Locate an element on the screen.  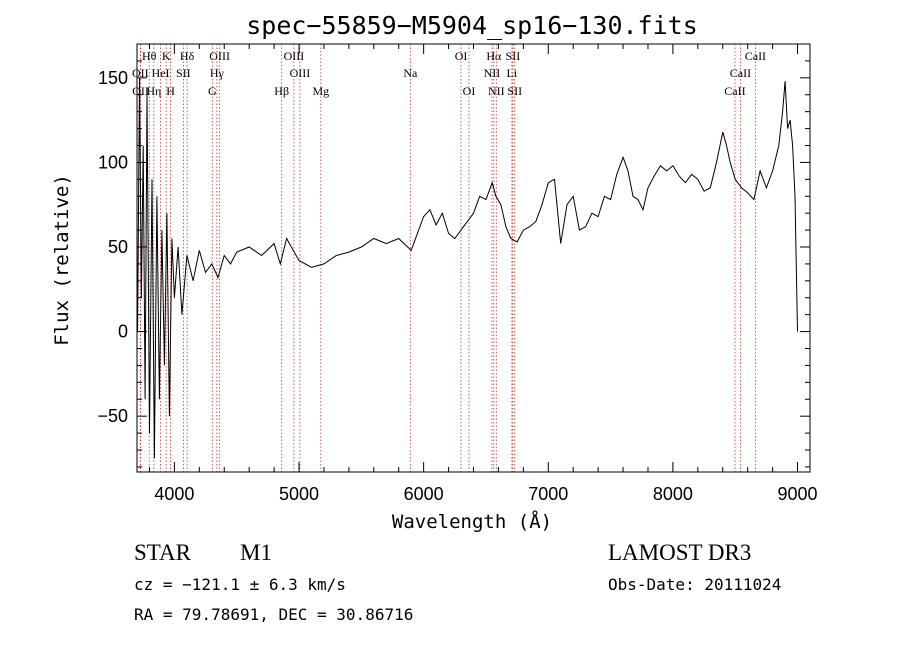
redshift-cz: cz = −121.1 ± 6.3 km/s is located at coordinates (240, 584).